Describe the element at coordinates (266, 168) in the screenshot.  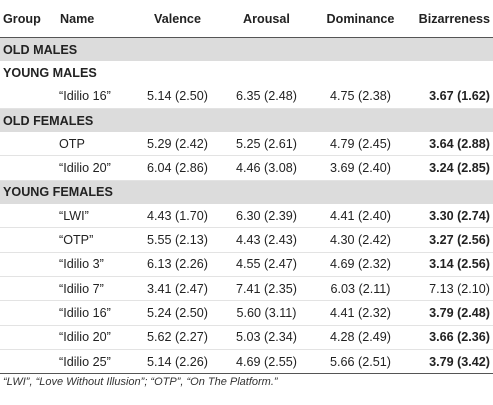
I see `arousal-cell: 4.46 (3.08)` at that location.